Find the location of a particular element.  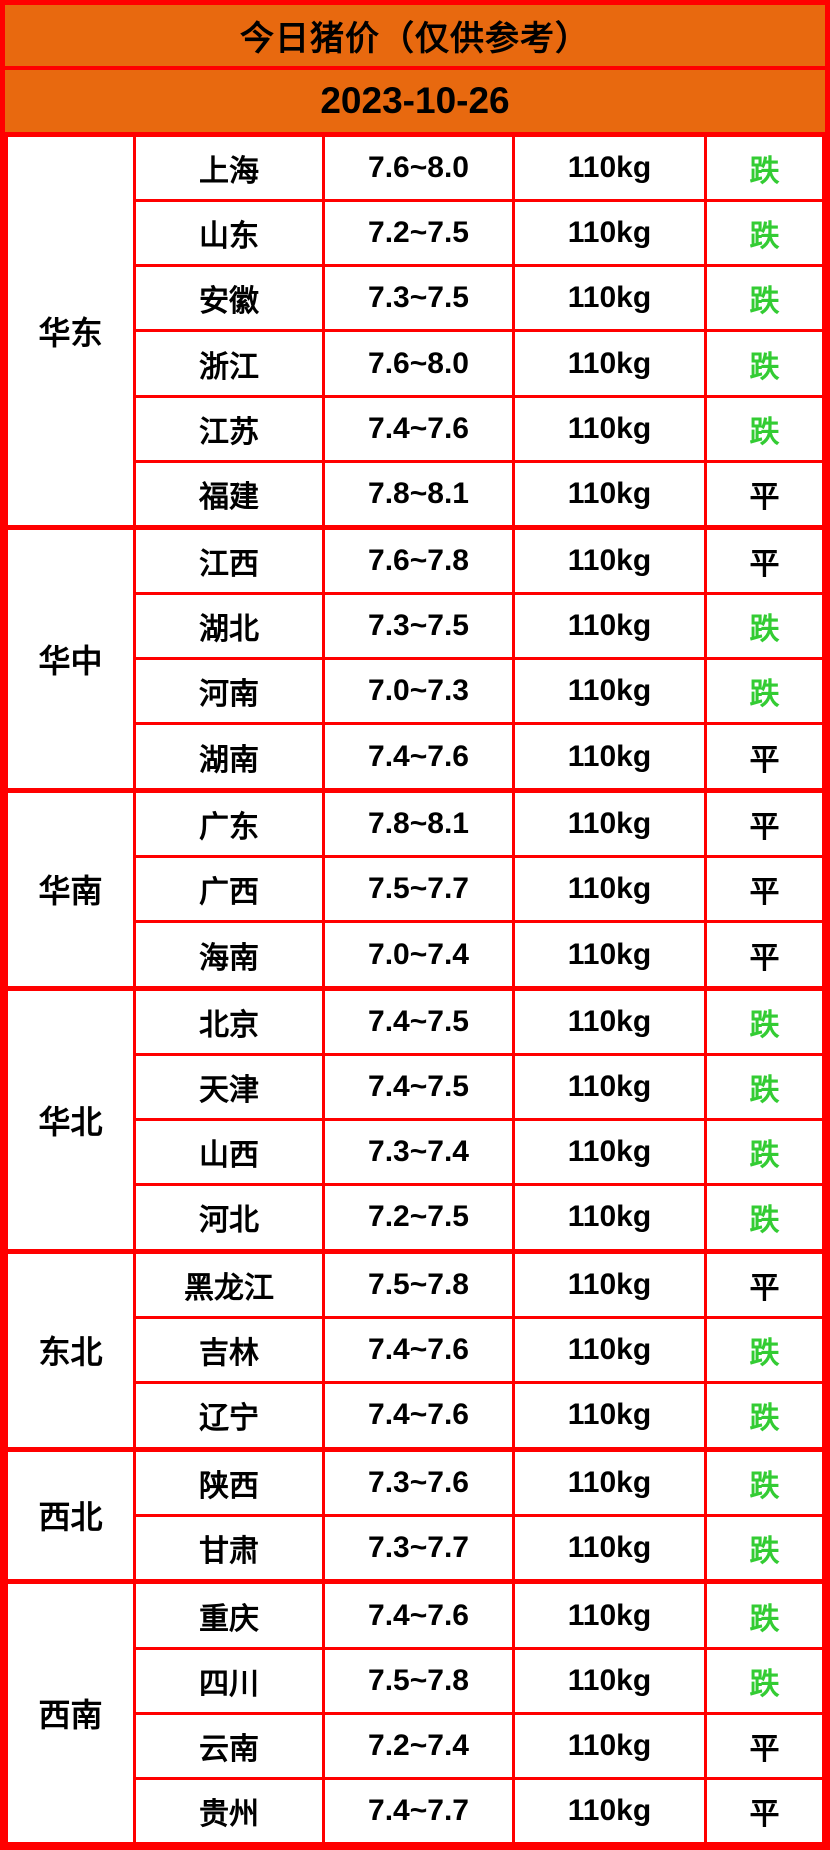

province-cell: 云南 is located at coordinates (229, 1745).